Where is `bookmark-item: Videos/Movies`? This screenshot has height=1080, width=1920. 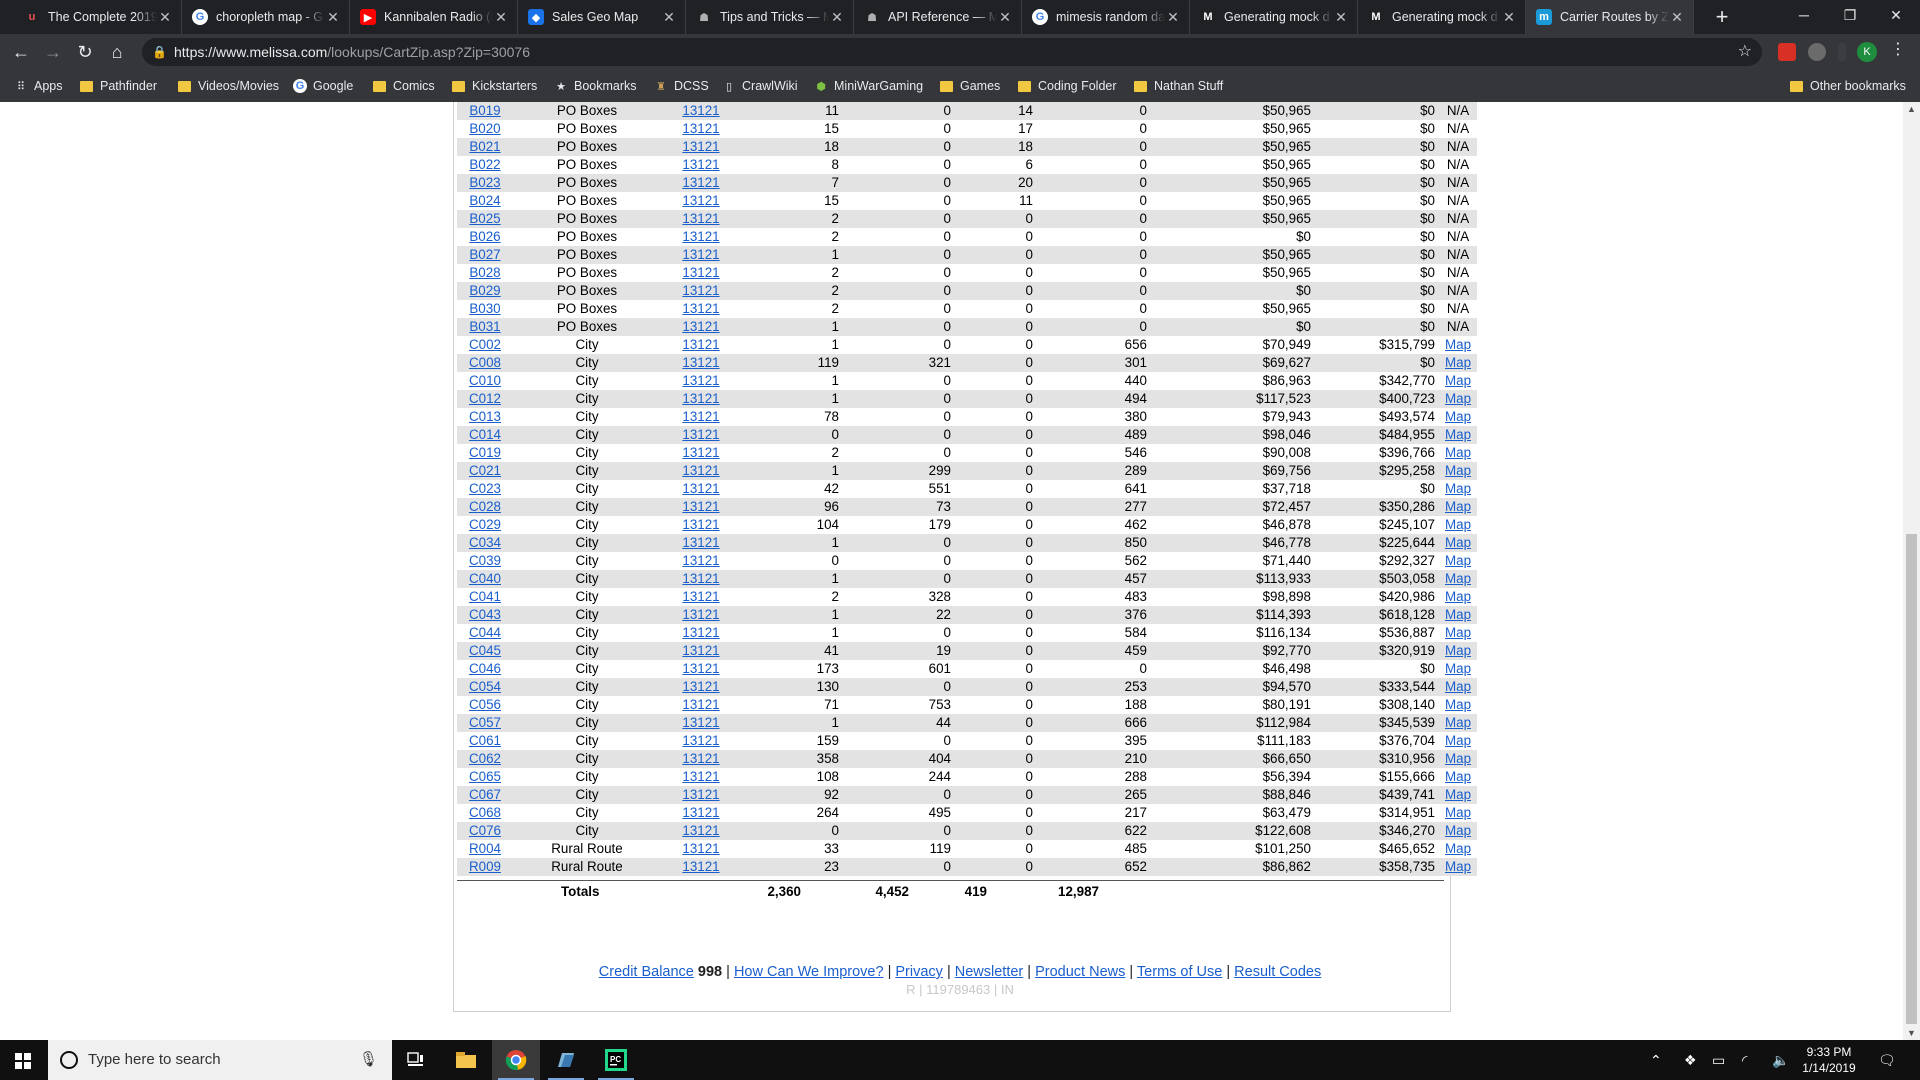
bookmark-item: Videos/Movies is located at coordinates (228, 86).